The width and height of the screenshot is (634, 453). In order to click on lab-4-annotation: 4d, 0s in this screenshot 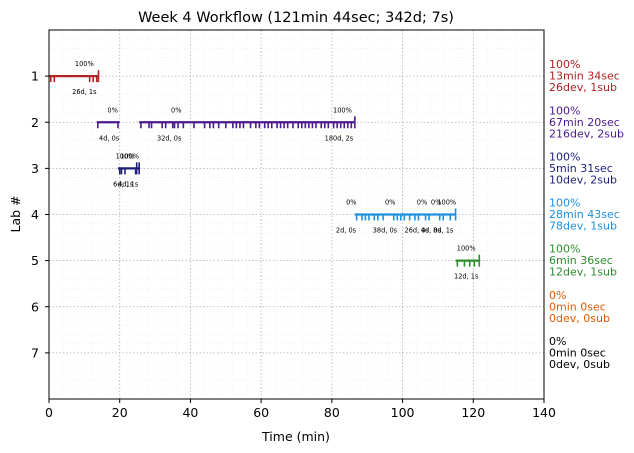, I will do `click(431, 231)`.